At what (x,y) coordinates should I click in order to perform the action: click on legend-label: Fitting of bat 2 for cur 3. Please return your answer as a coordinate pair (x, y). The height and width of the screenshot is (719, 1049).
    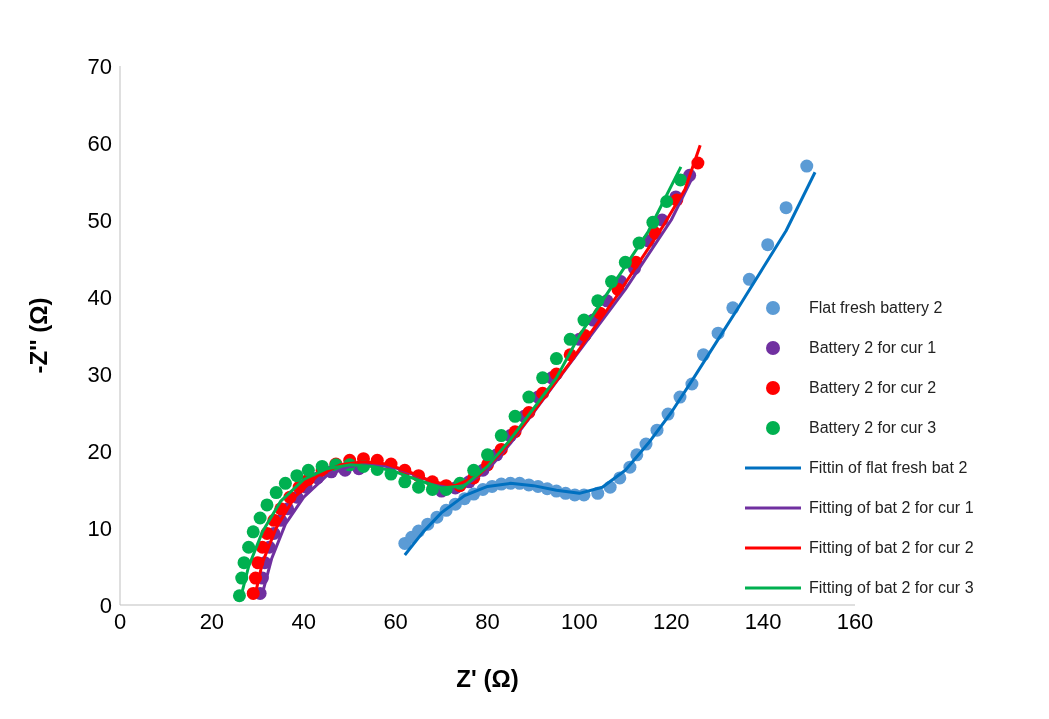
    Looking at the image, I should click on (891, 588).